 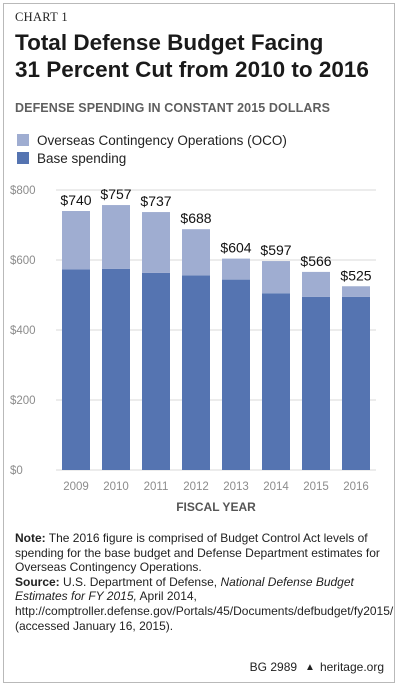 What do you see at coordinates (235, 248) in the screenshot?
I see `bar-total-label: $604` at bounding box center [235, 248].